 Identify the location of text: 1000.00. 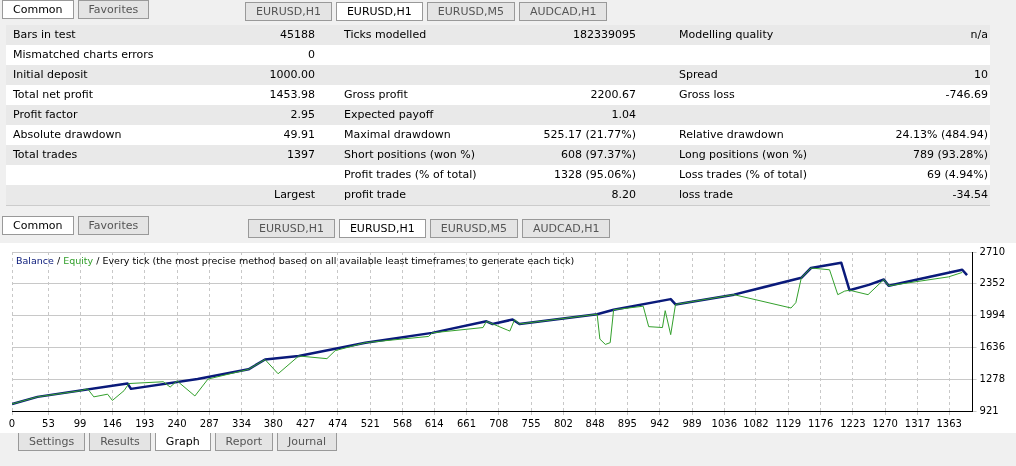
(292, 74).